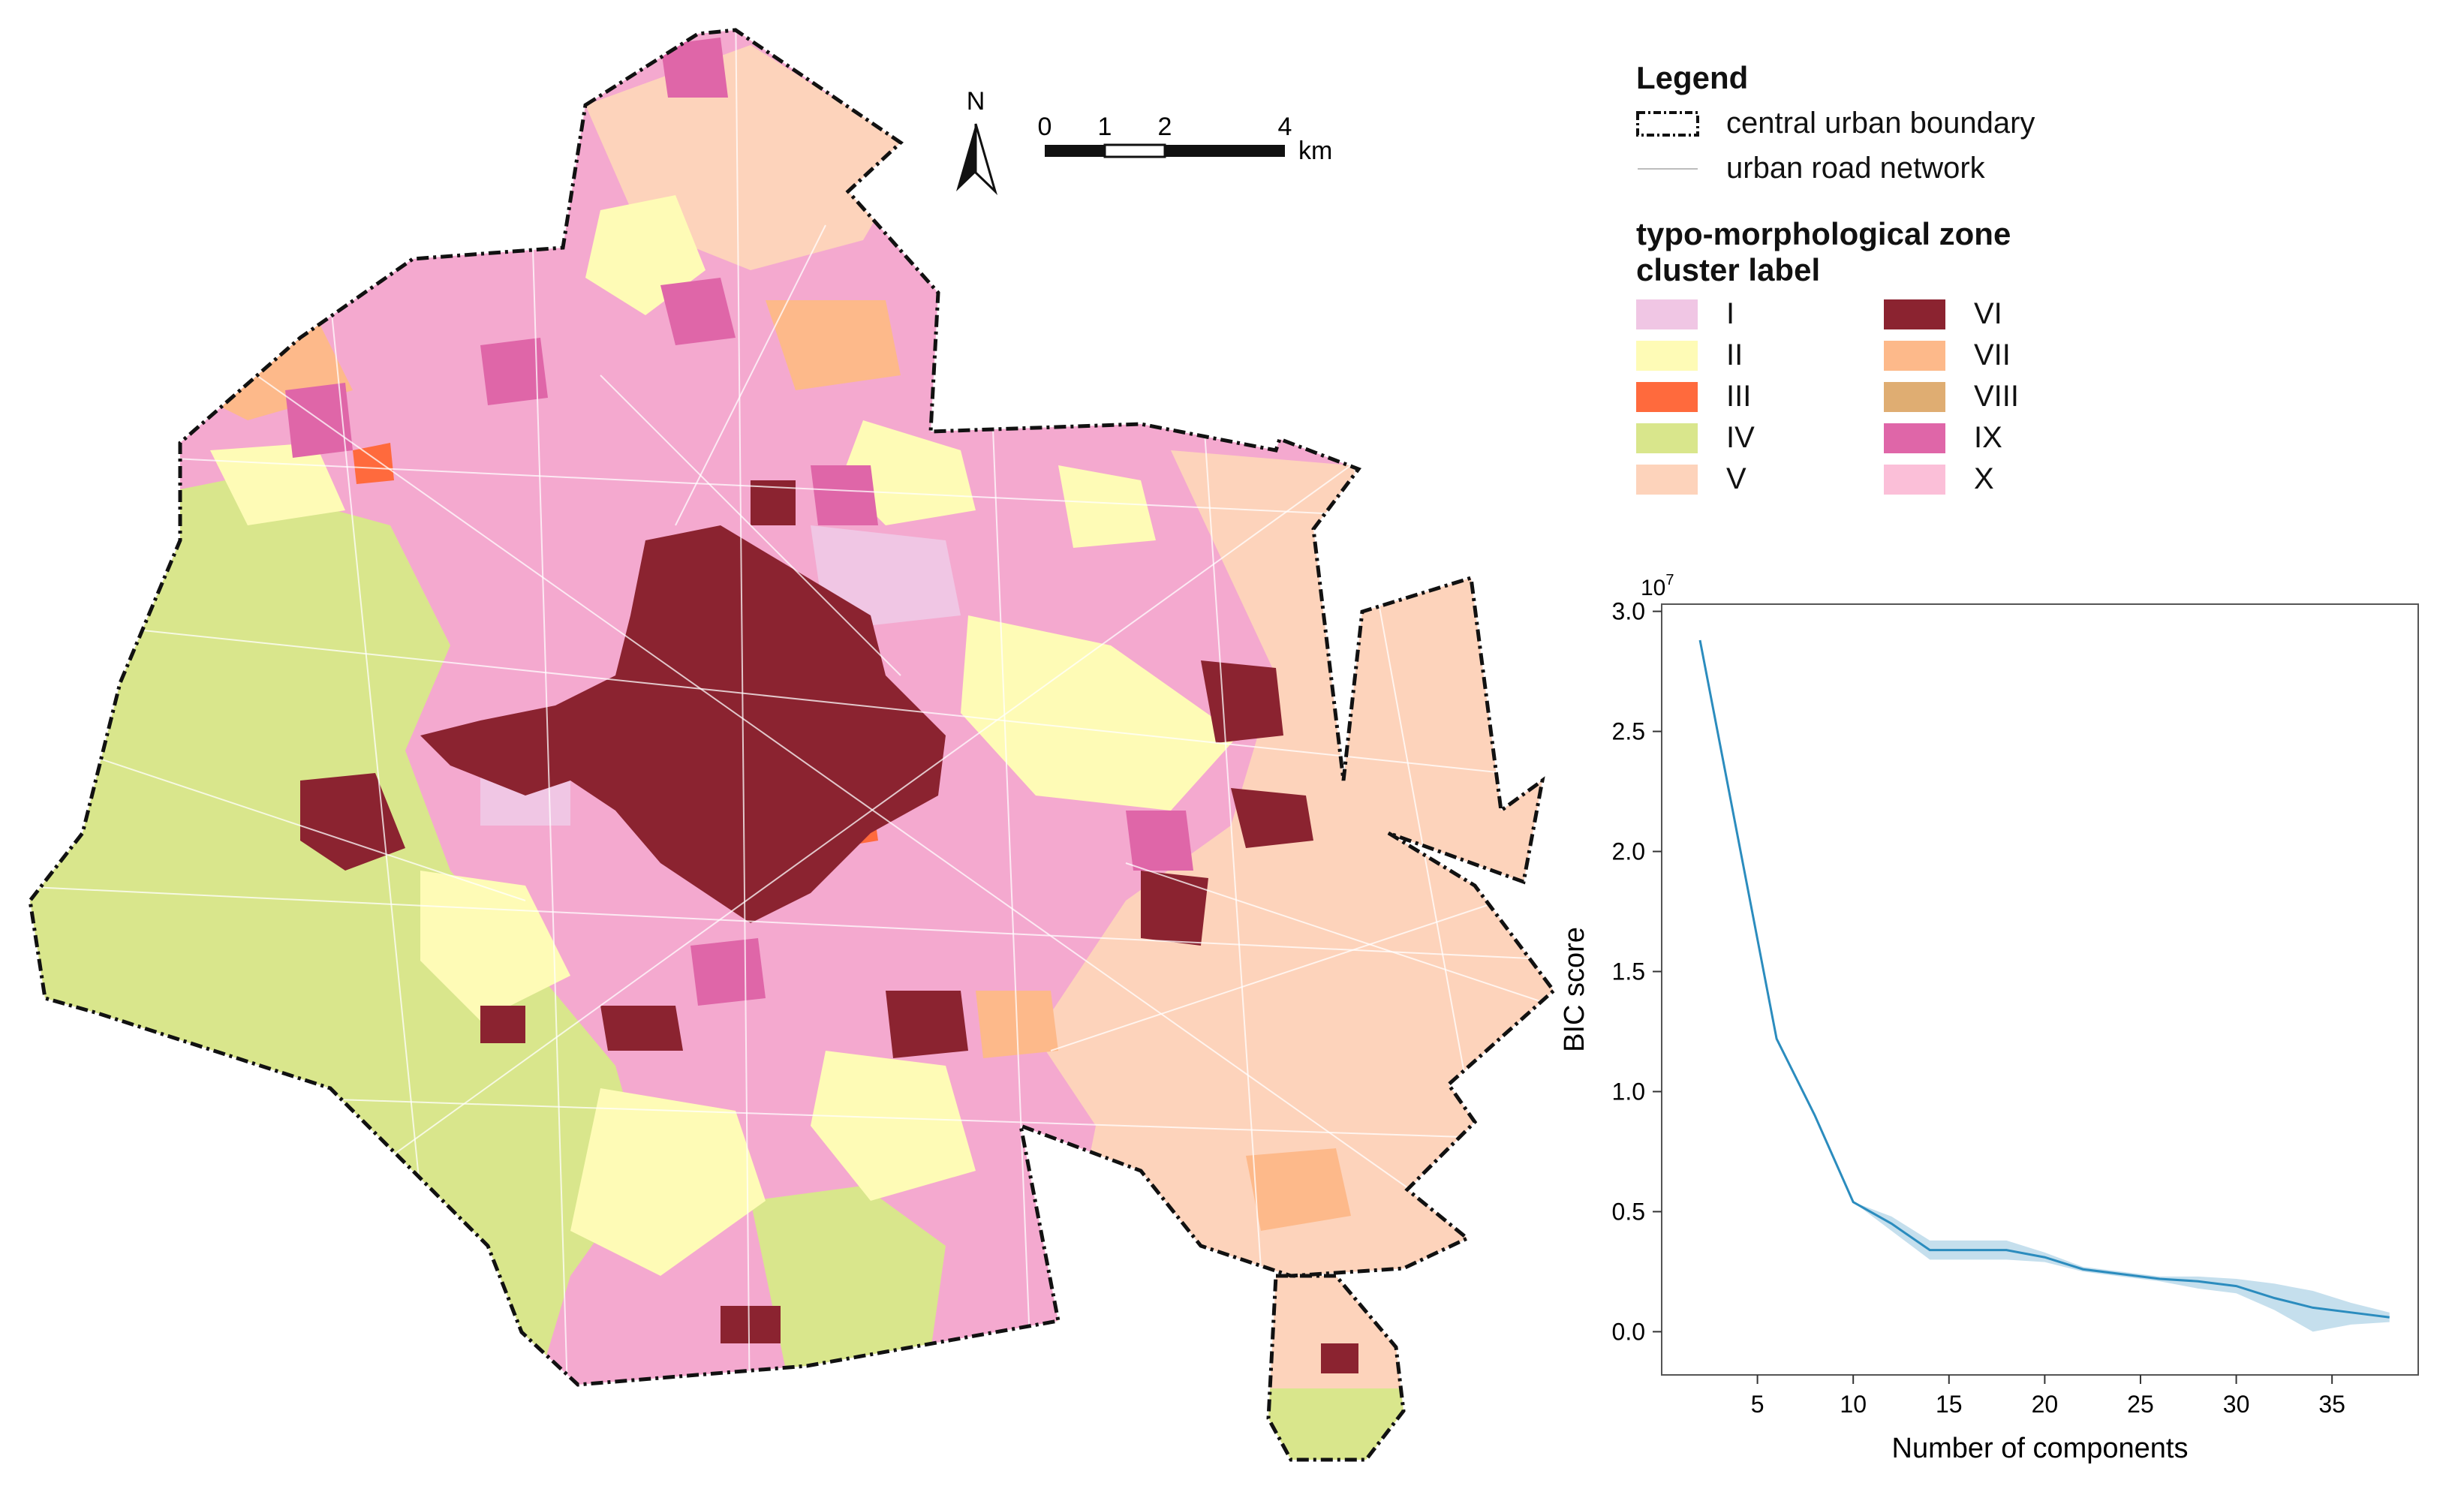  I want to click on cluster-label: III, so click(1739, 396).